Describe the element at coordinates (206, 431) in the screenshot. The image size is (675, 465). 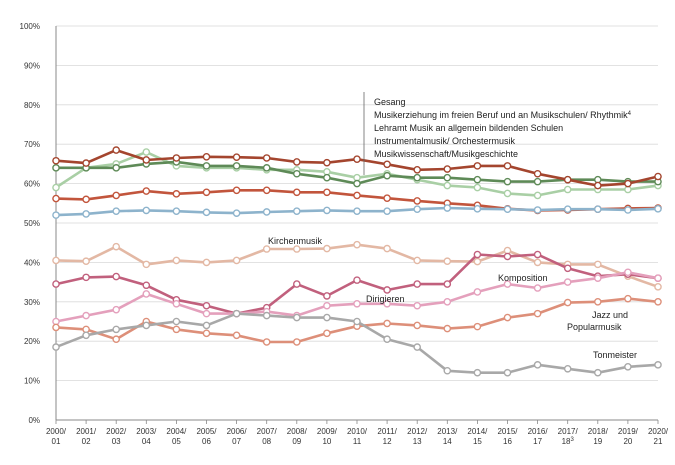
I see `x-tick-label-year: 2005/` at that location.